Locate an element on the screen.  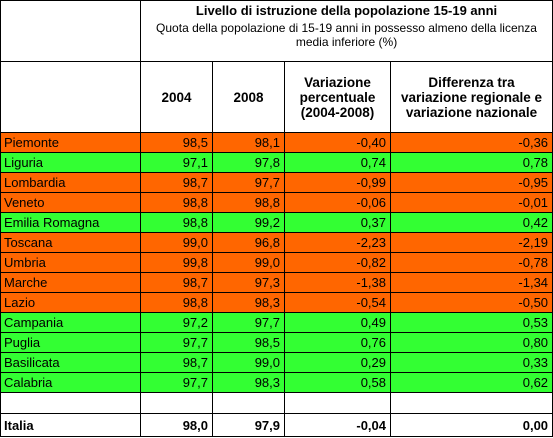
table-row: Lombardia 98,7 97,7 -0,99 -0,95 is located at coordinates (276, 182).